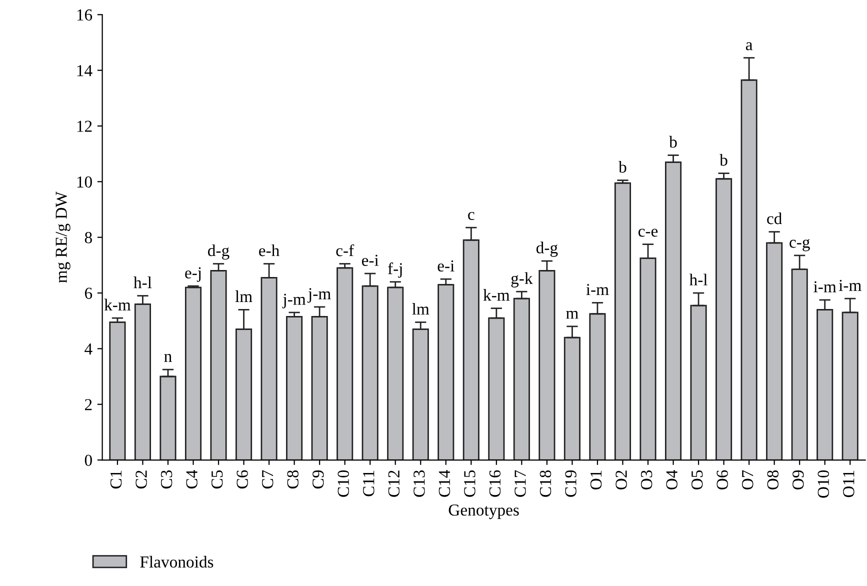 The width and height of the screenshot is (867, 586). What do you see at coordinates (596, 480) in the screenshot?
I see `x-tick-label: O1` at bounding box center [596, 480].